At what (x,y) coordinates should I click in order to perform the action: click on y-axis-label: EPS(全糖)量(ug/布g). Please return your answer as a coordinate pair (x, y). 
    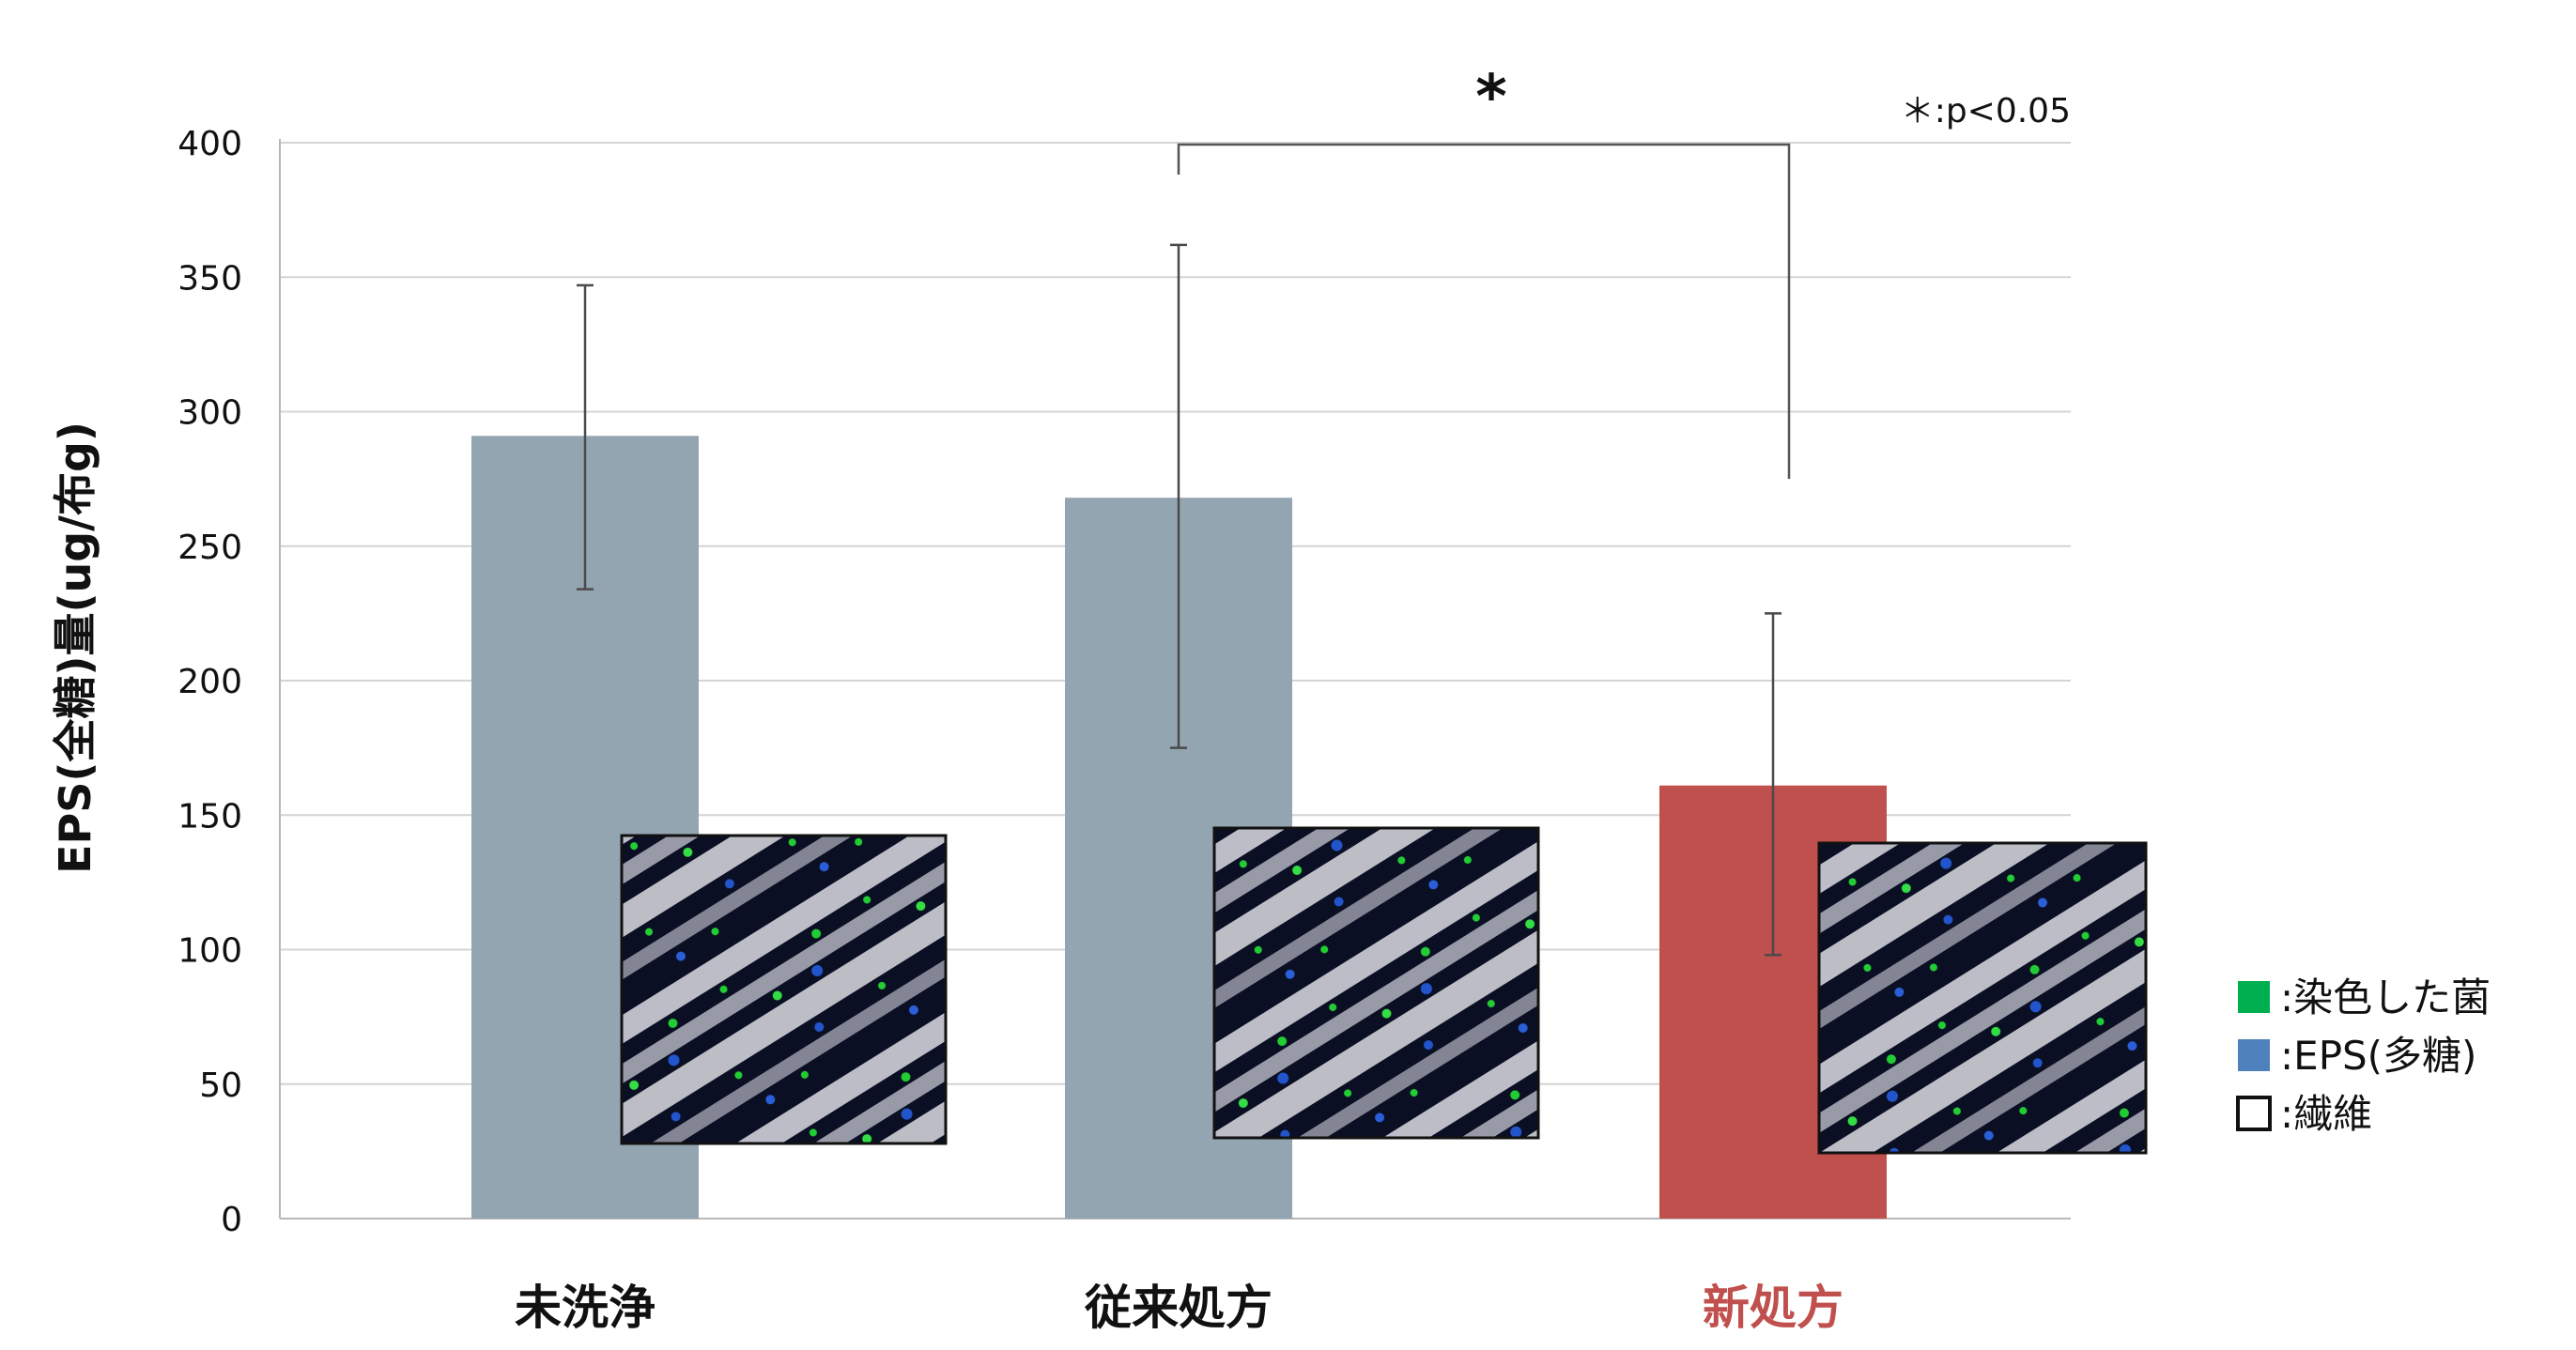
    Looking at the image, I should click on (75, 648).